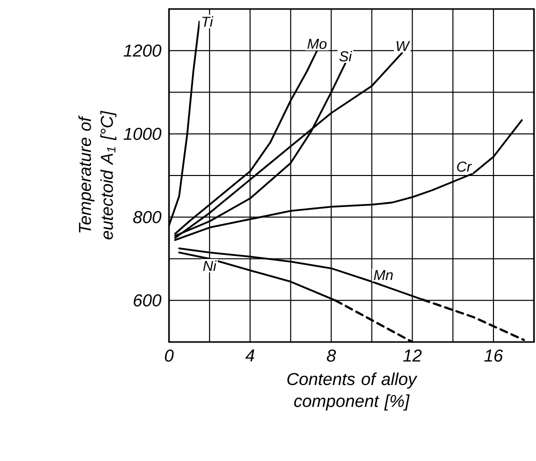 The height and width of the screenshot is (461, 536). I want to click on series-label: W, so click(403, 46).